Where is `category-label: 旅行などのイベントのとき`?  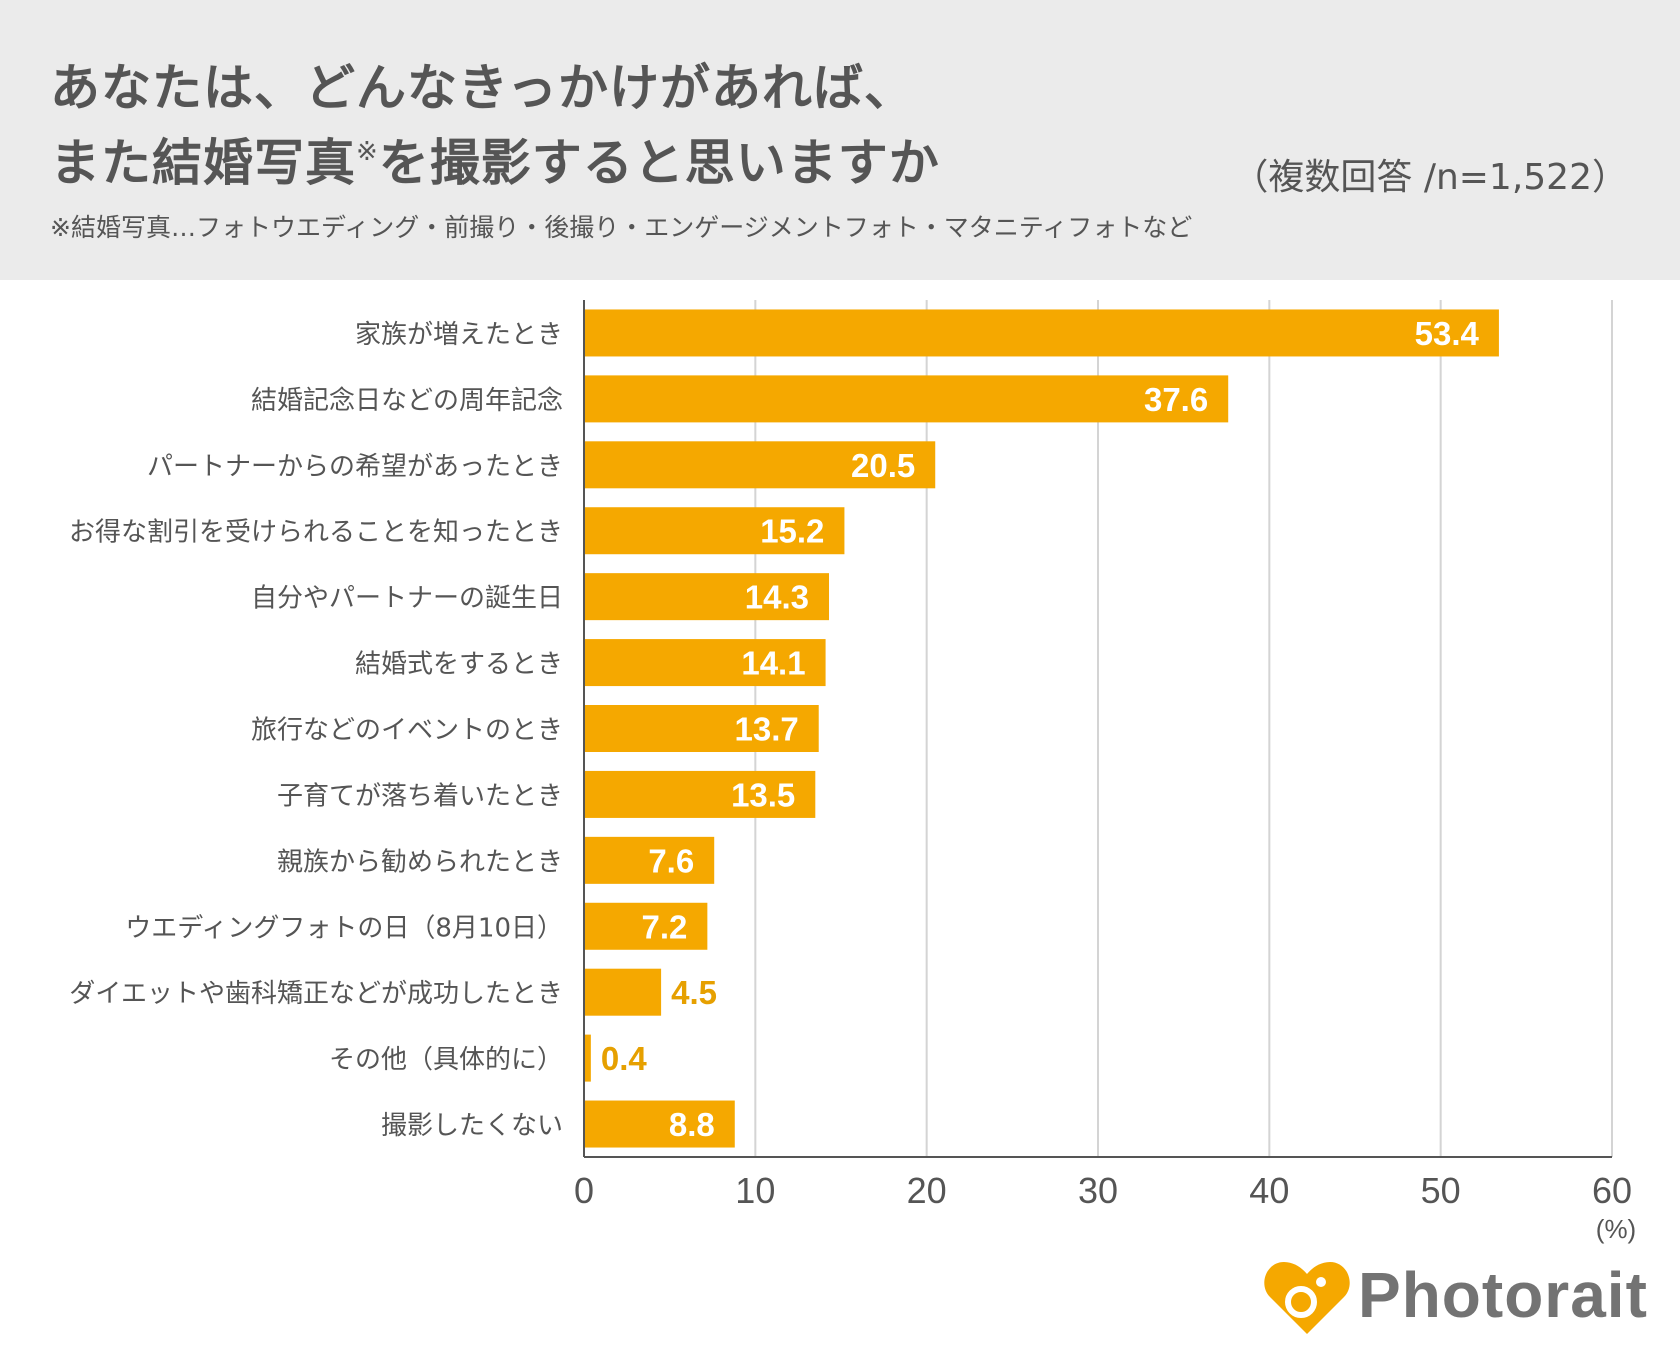
category-label: 旅行などのイベントのとき is located at coordinates (407, 731).